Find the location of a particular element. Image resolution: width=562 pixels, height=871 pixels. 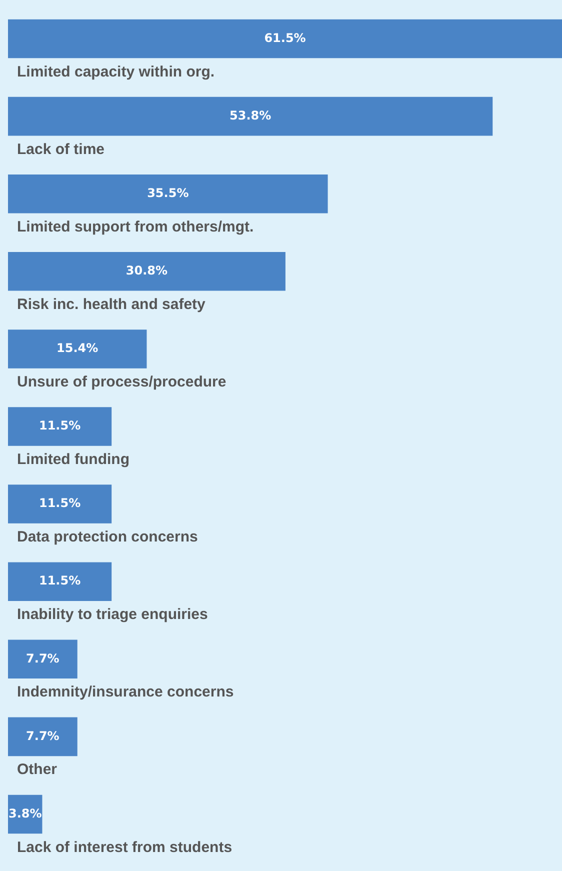

y-tick-label: Lack of interest from students is located at coordinates (124, 847).